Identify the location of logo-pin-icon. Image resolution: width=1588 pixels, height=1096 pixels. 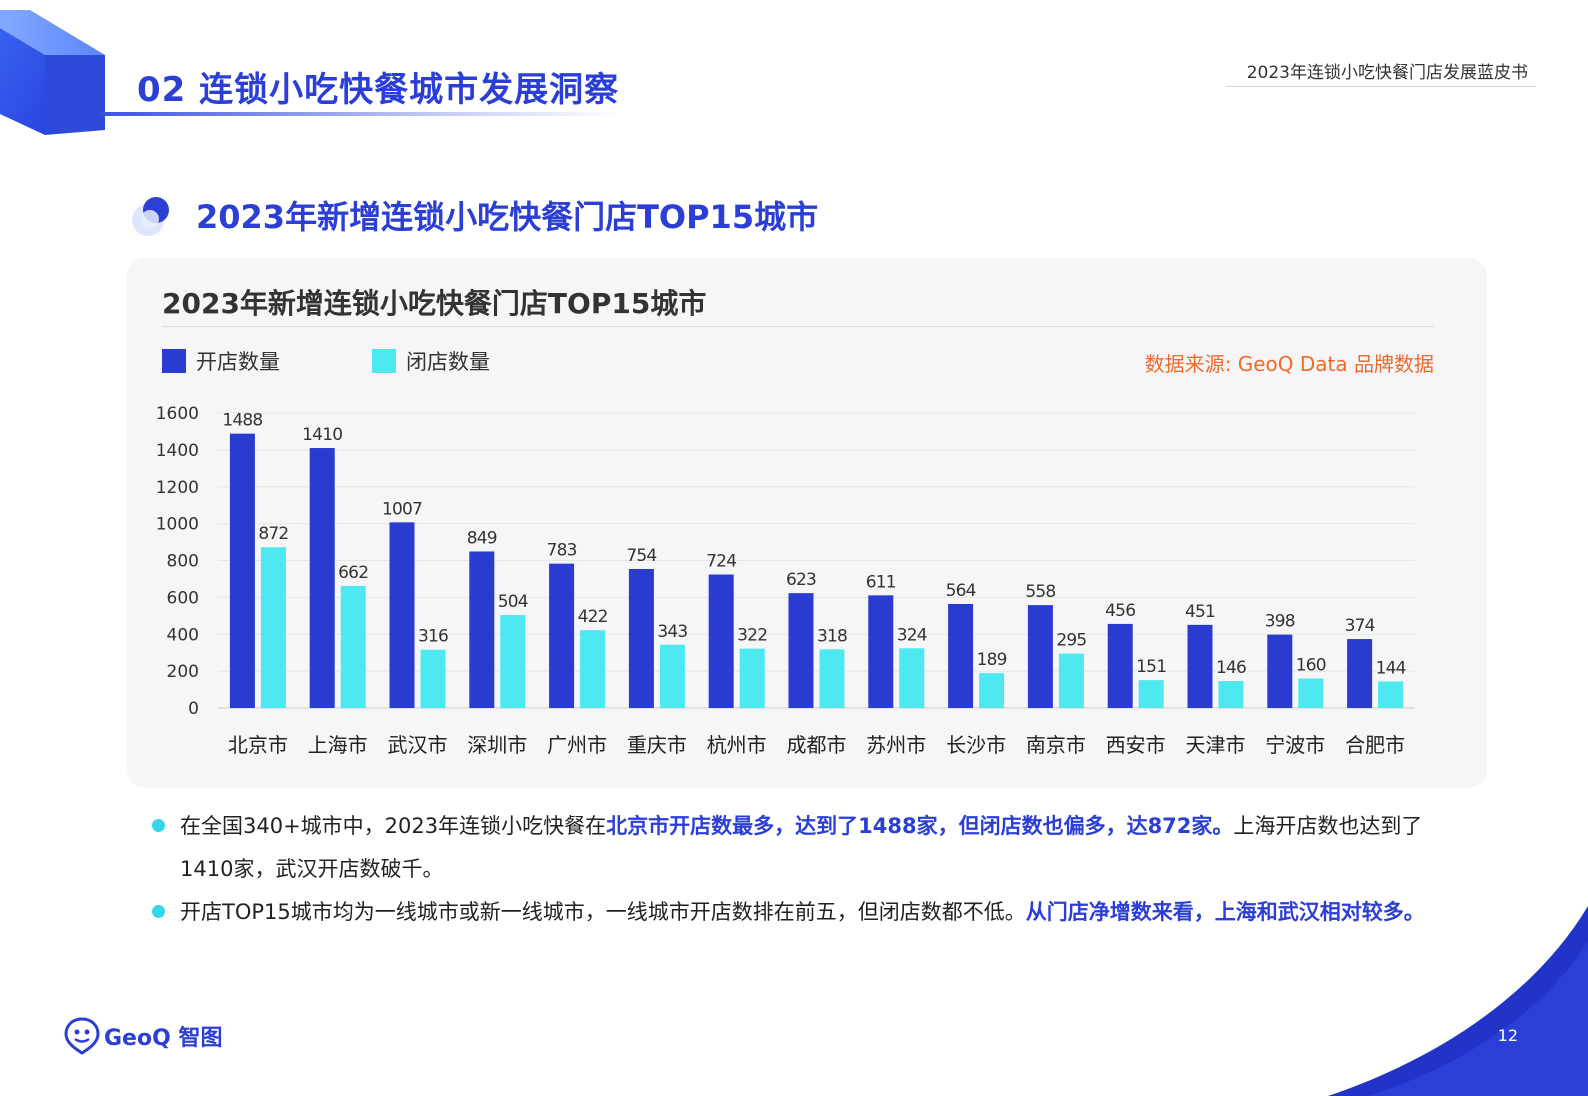
(82, 1036).